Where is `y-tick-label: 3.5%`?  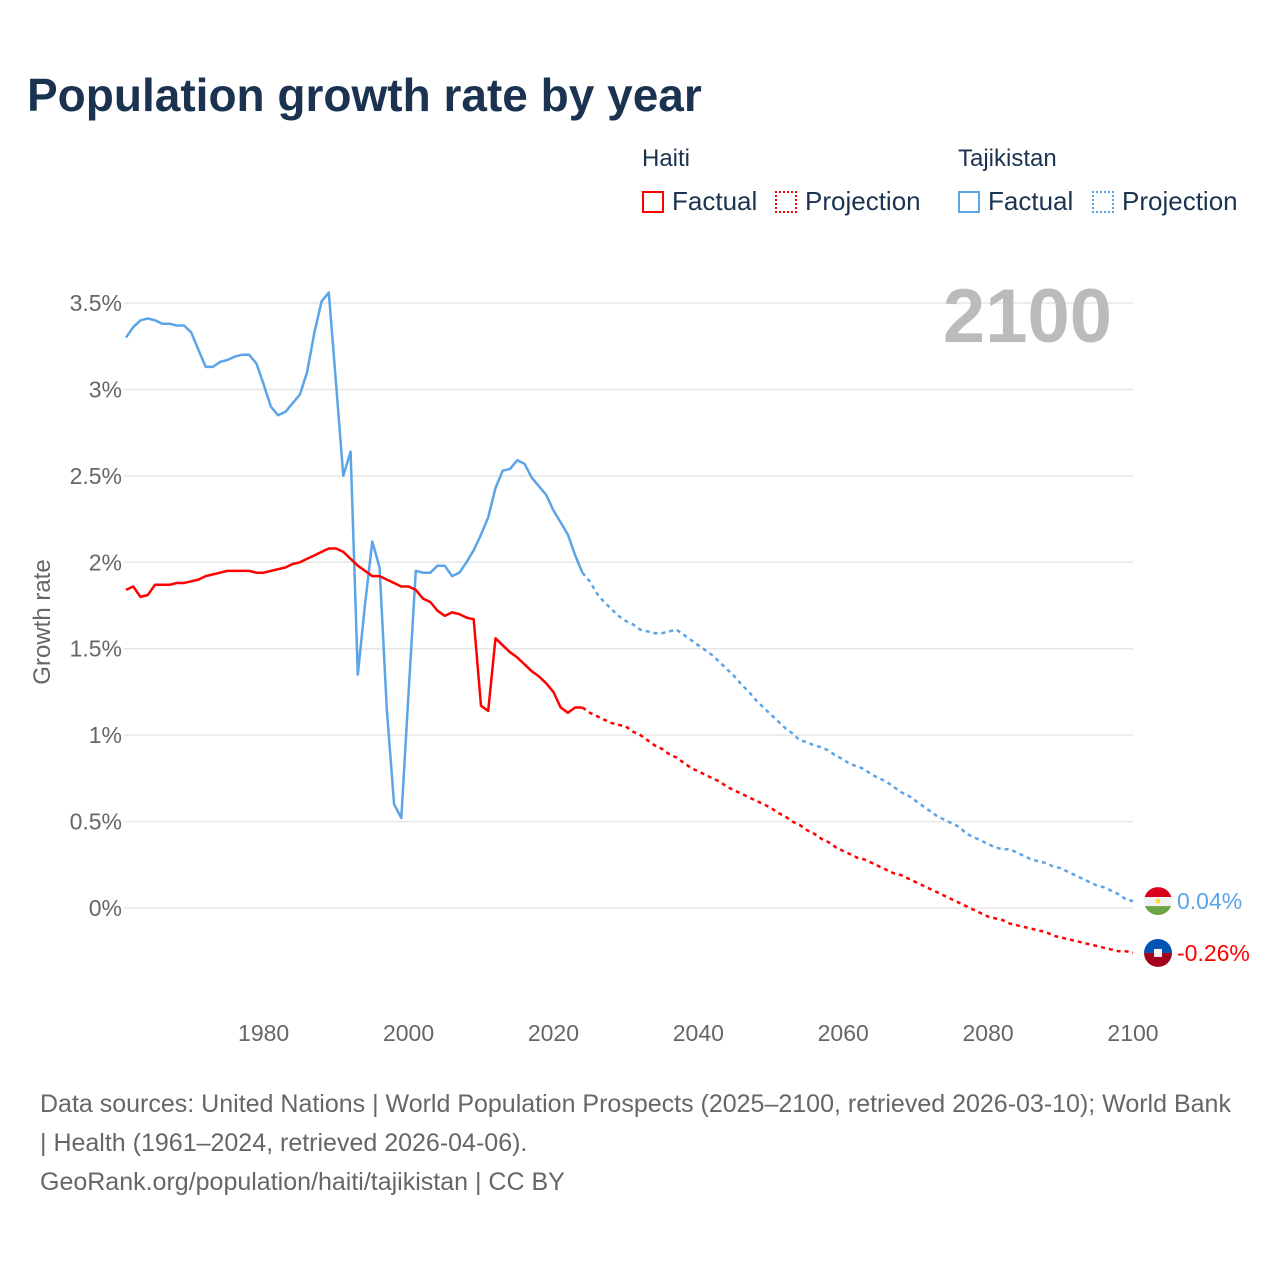
y-tick-label: 3.5% is located at coordinates (96, 303).